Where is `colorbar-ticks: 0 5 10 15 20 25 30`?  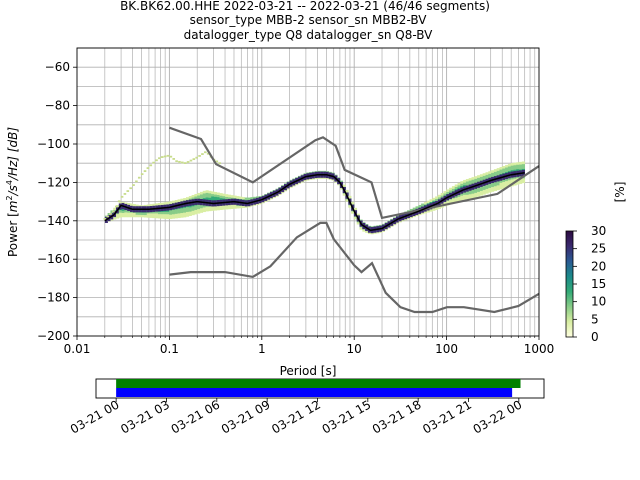
colorbar-ticks: 0 5 10 15 20 25 30 is located at coordinates (589, 284).